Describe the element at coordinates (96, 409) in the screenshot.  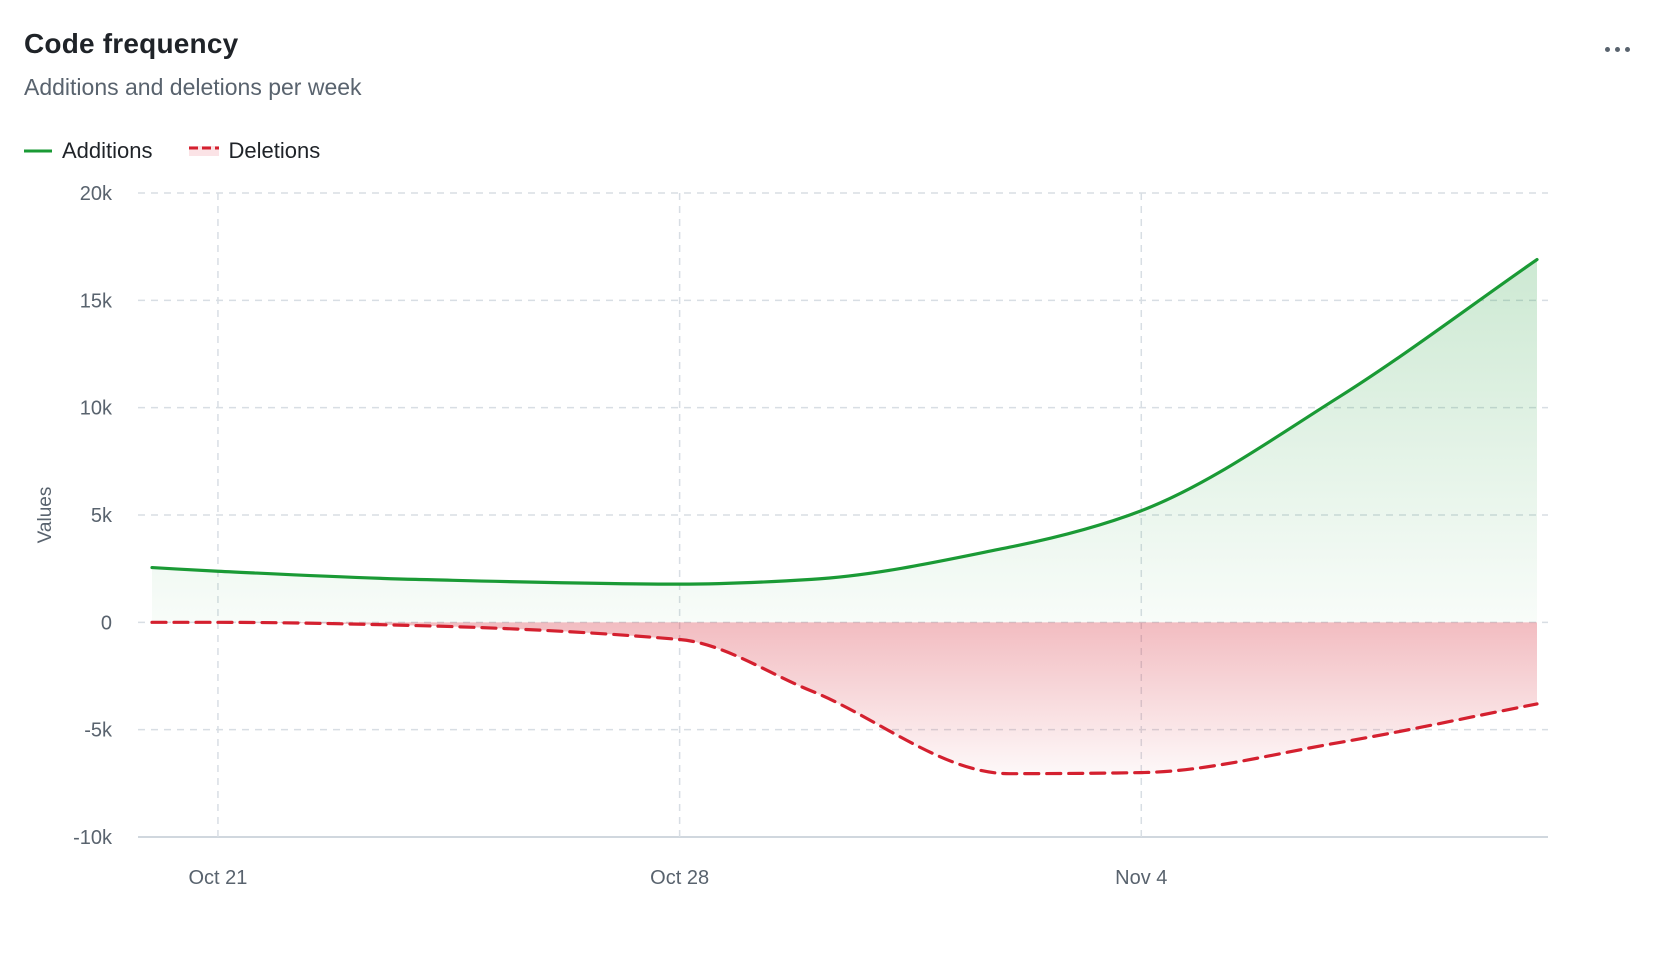
I see `y-tick-label: 10k` at that location.